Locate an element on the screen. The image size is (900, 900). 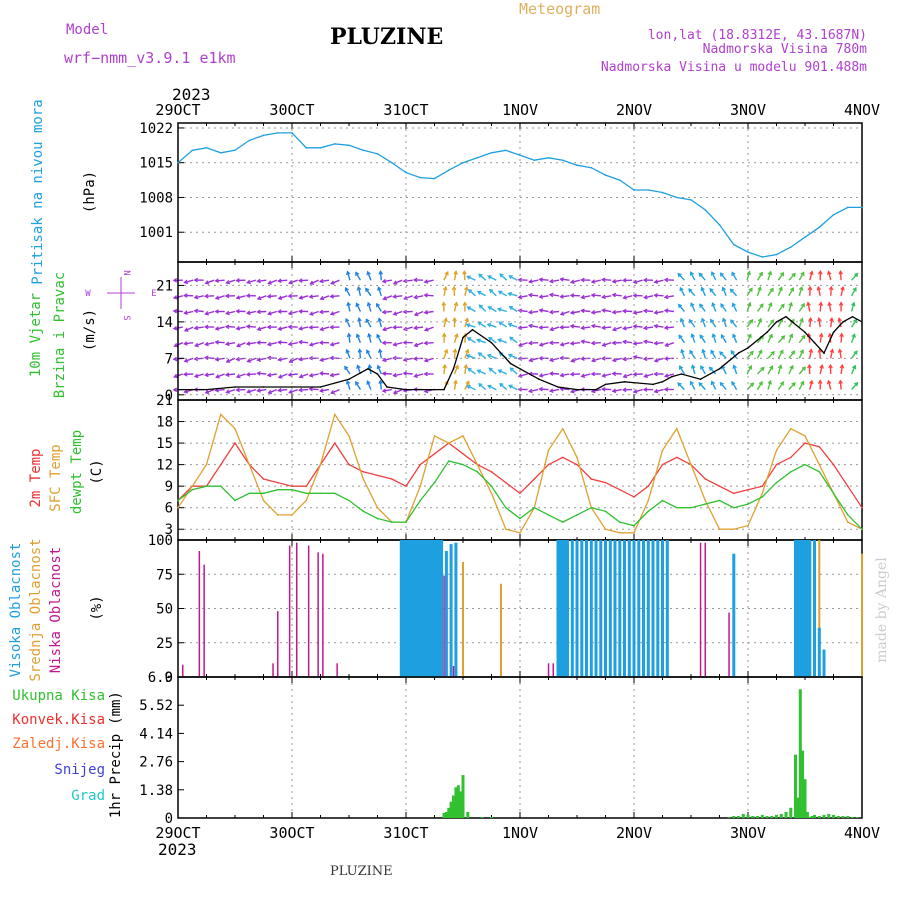
clouds-unit: (%) is located at coordinates (97, 607).